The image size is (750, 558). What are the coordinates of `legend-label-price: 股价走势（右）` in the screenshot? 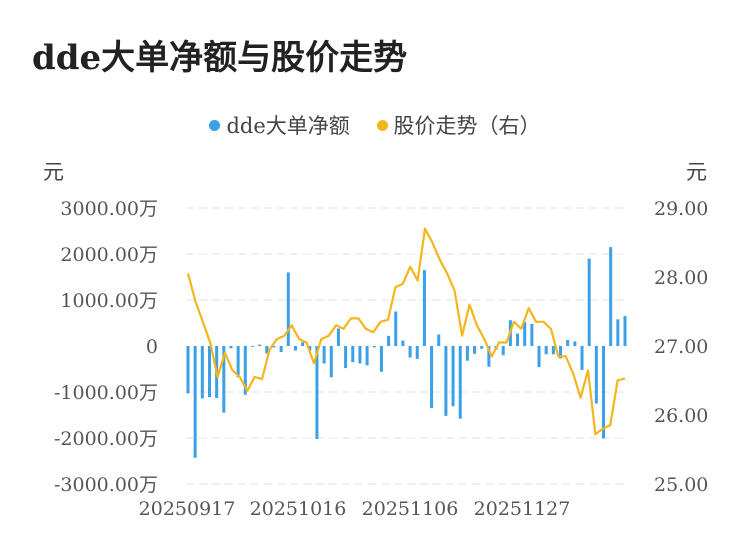 It's located at (467, 126).